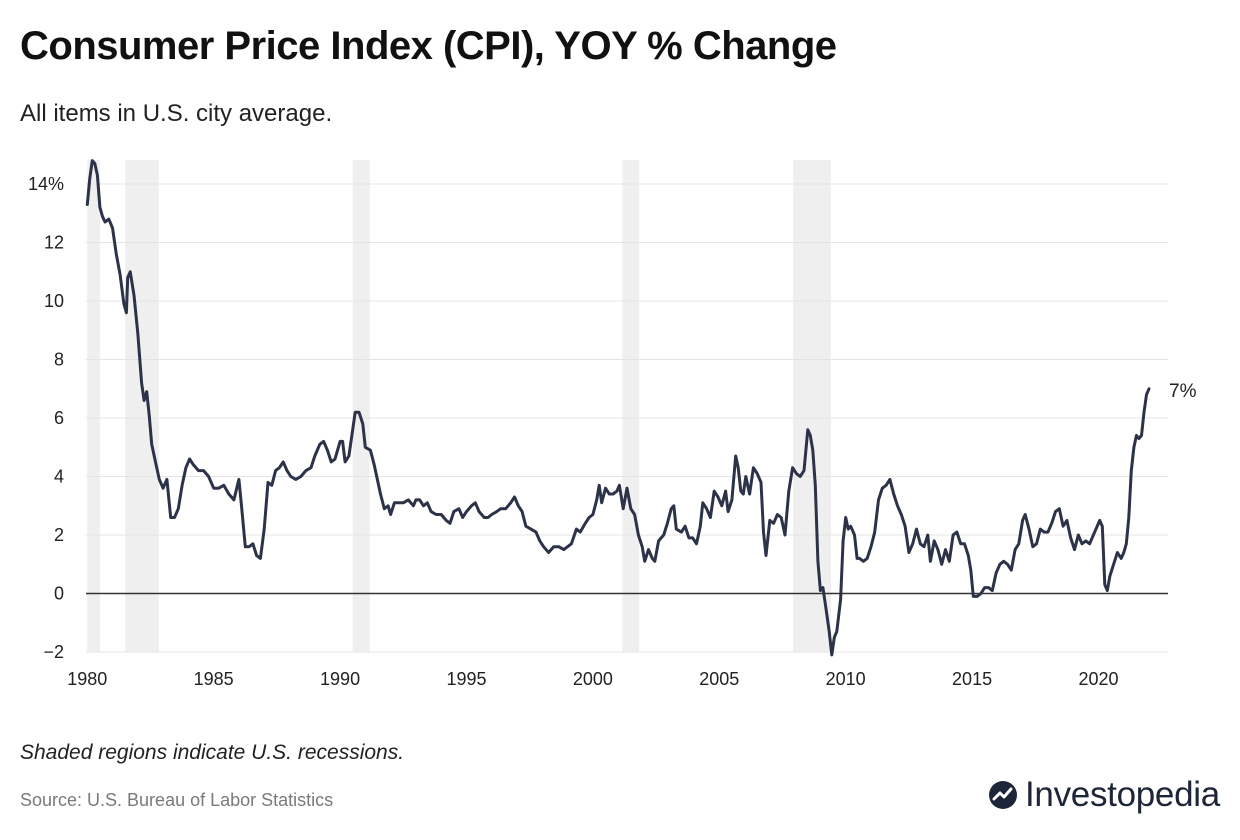 The image size is (1240, 840). What do you see at coordinates (59, 535) in the screenshot?
I see `y-tick-label: 2` at bounding box center [59, 535].